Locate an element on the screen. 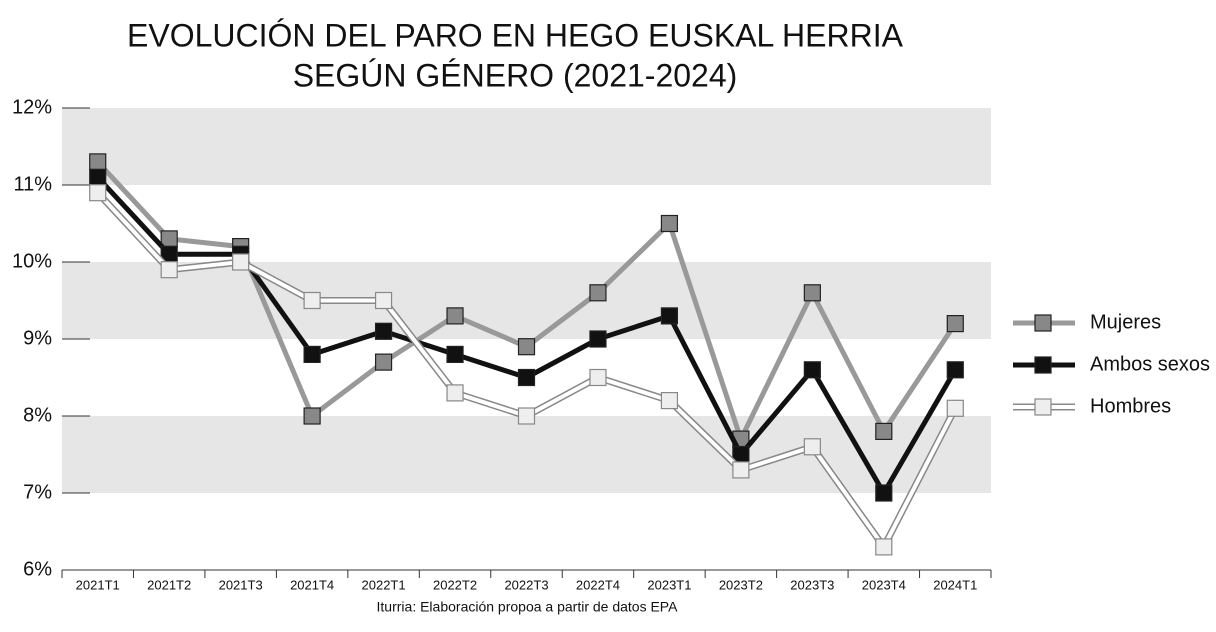 This screenshot has height=632, width=1216. x-tick-label: 2022T2 is located at coordinates (455, 584).